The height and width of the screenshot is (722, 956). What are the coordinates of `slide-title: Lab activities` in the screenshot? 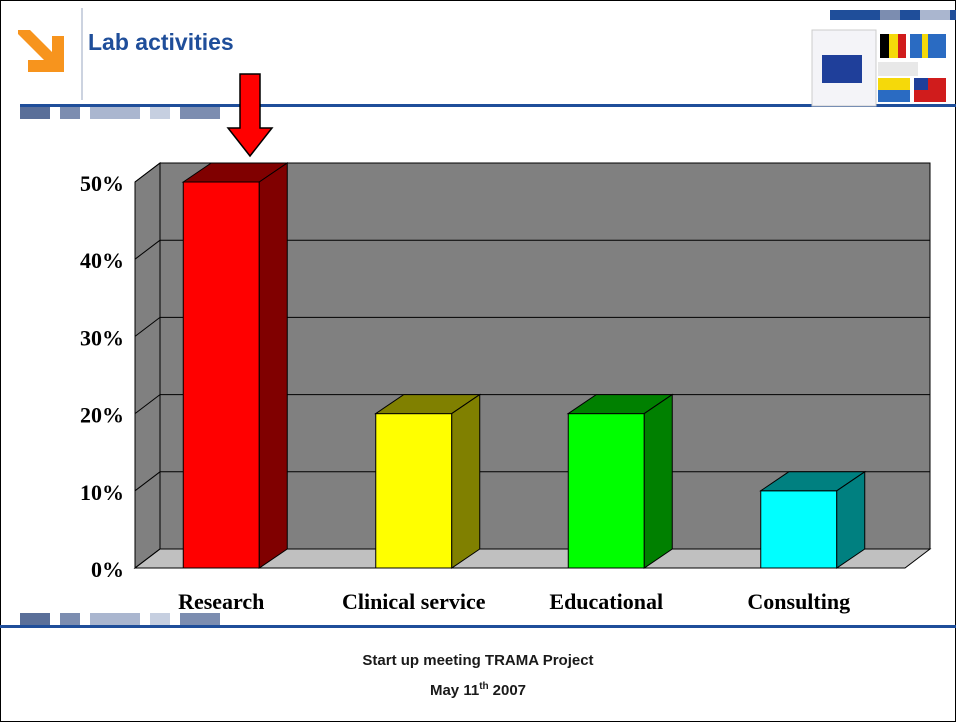 It's located at (161, 42).